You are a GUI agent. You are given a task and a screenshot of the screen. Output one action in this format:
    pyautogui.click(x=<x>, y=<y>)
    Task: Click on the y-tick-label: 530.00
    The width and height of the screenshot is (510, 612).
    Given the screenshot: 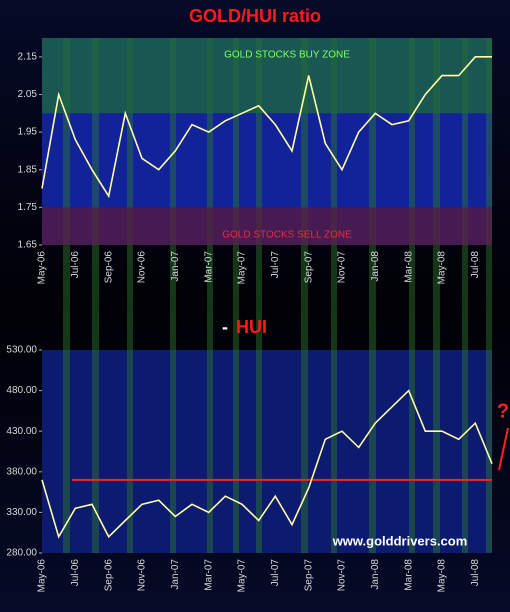 What is the action you would take?
    pyautogui.click(x=21, y=350)
    